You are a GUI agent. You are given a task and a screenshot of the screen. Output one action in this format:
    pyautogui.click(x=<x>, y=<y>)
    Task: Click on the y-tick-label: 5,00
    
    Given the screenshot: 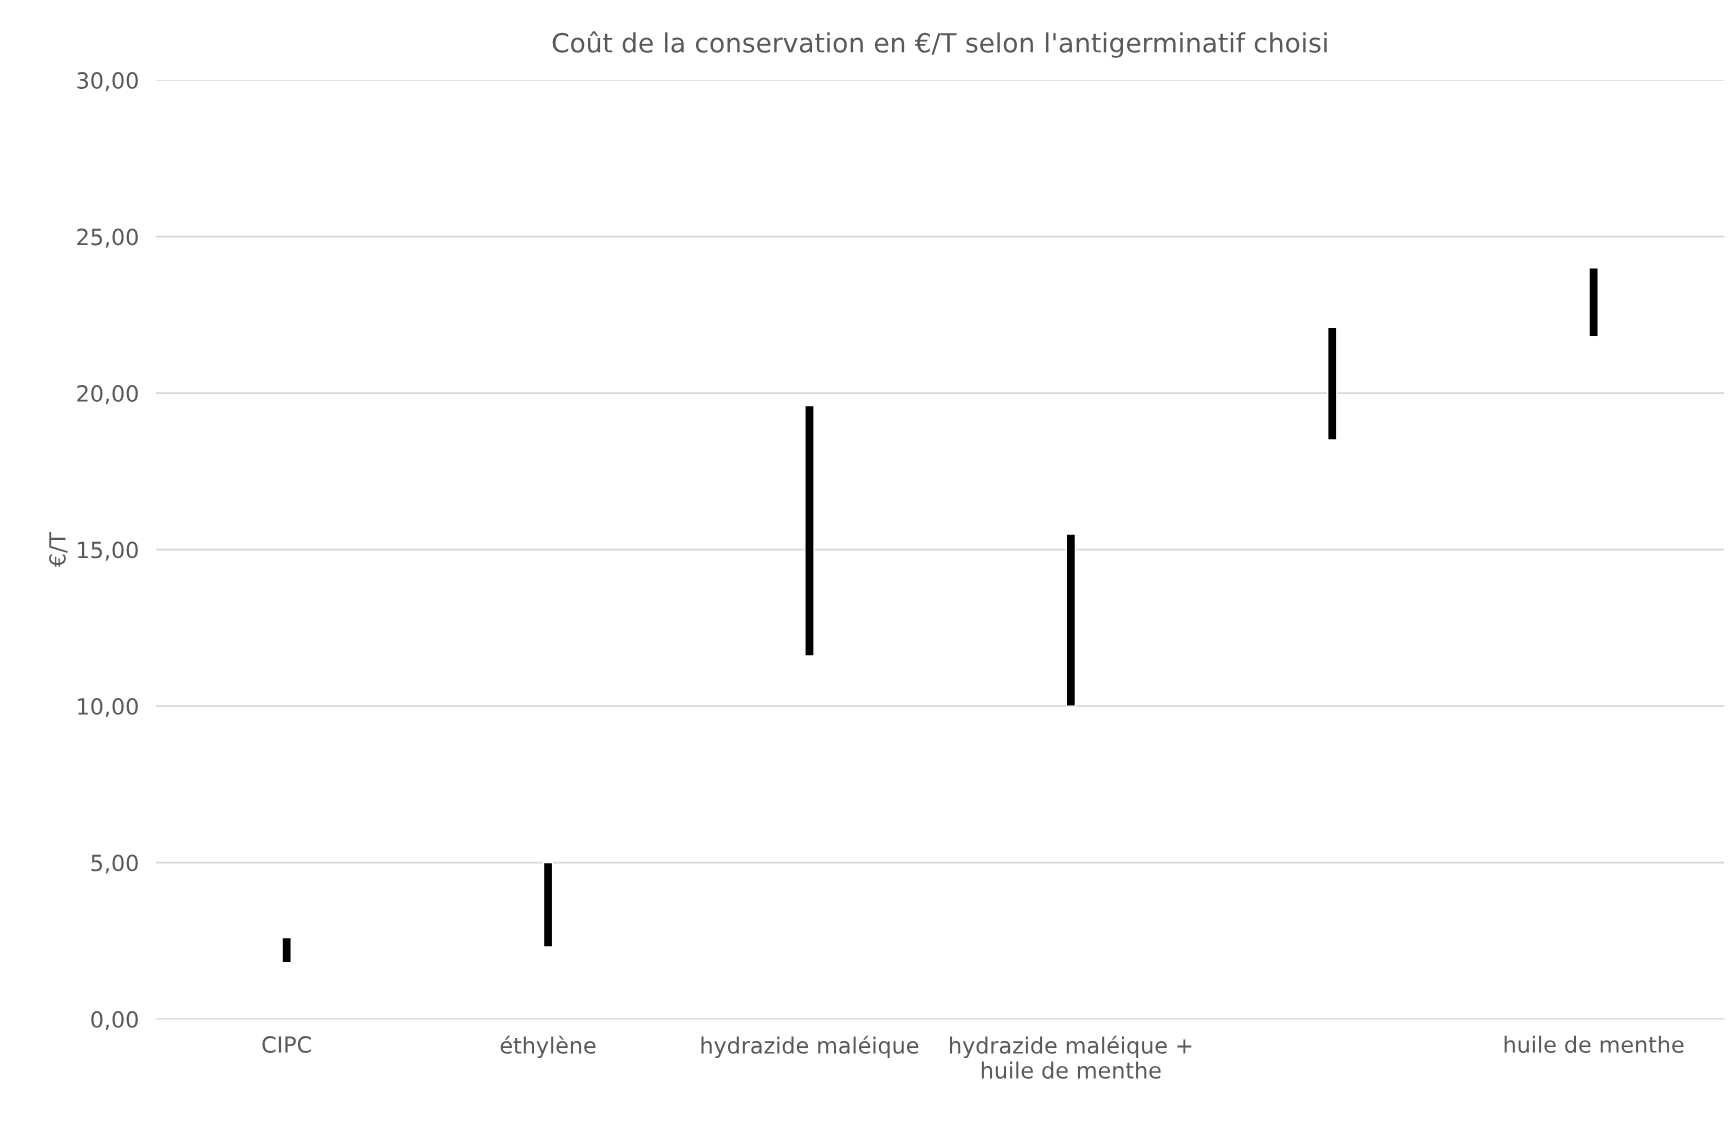 What is the action you would take?
    pyautogui.click(x=114, y=864)
    